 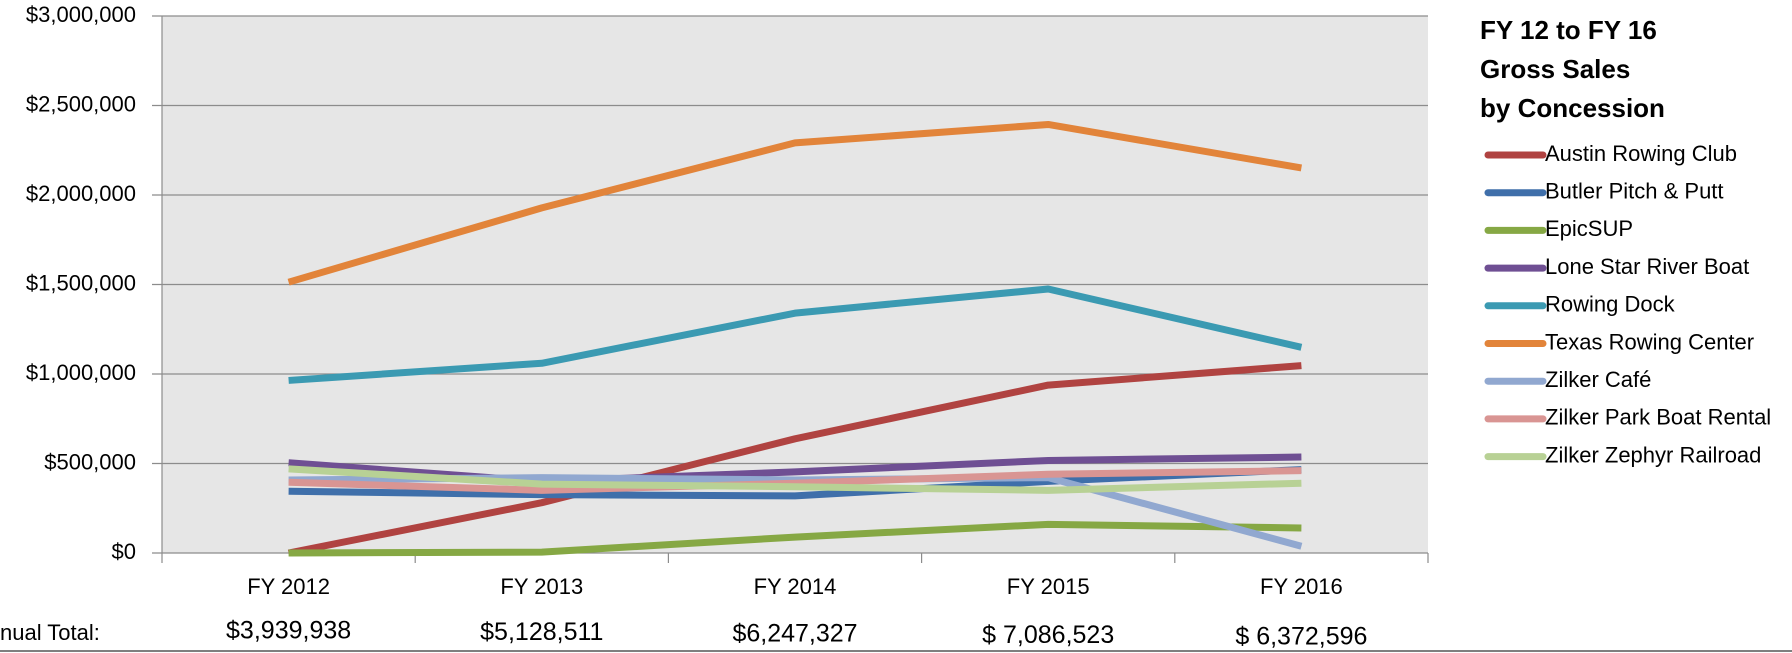 I want to click on y-tick-label: $500,000, so click(x=90, y=461).